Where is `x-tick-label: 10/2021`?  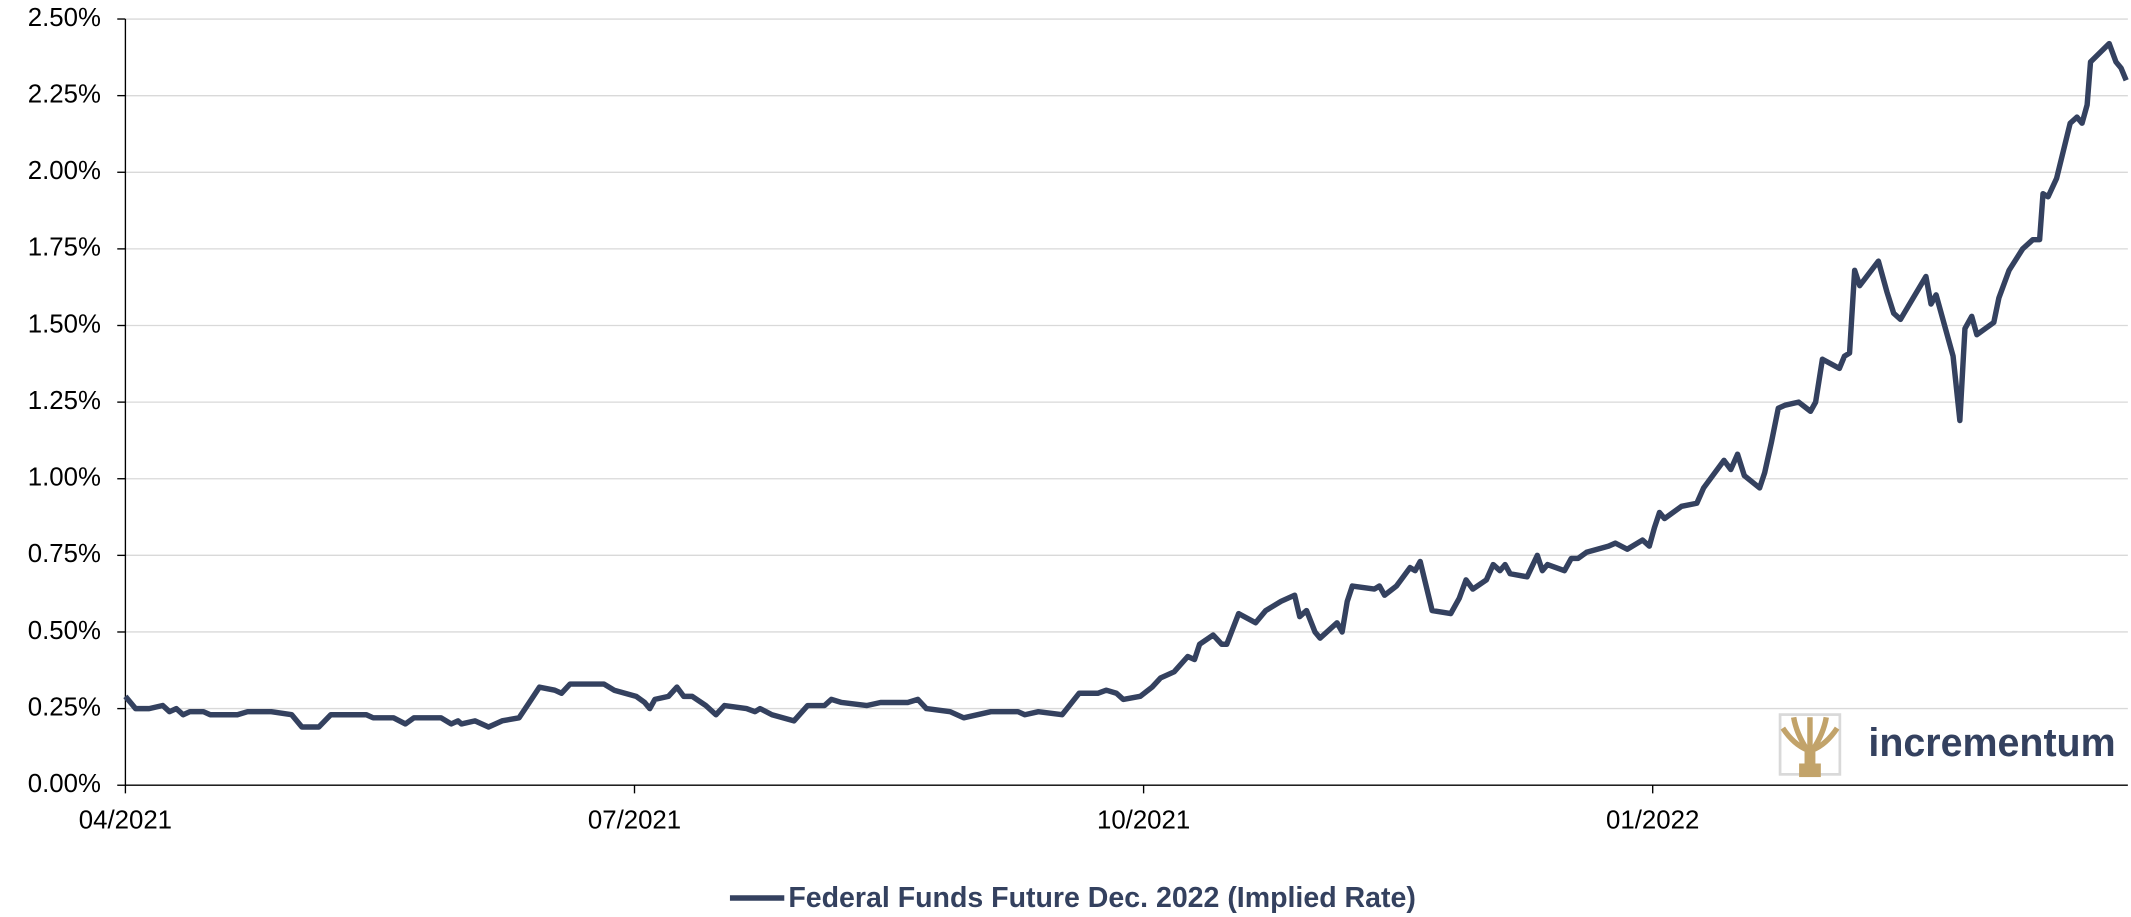 x-tick-label: 10/2021 is located at coordinates (1143, 821).